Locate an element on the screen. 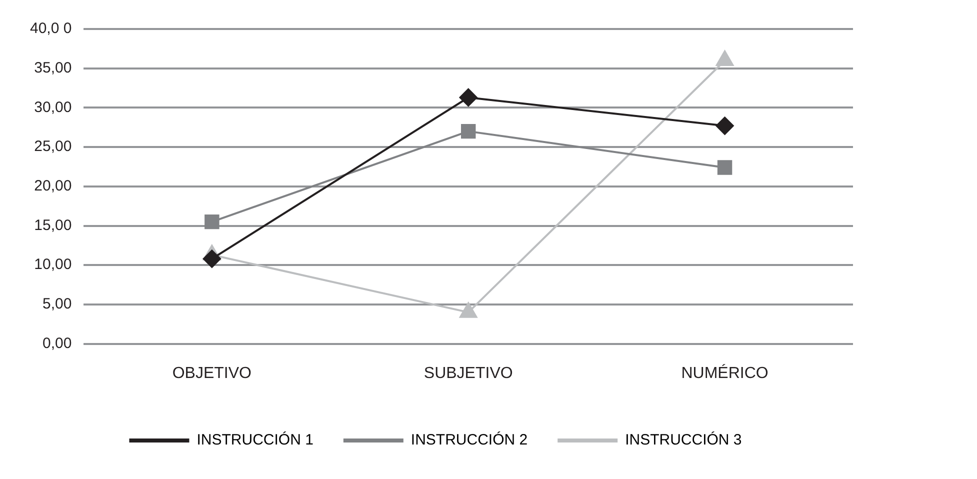  x-tick-label: OBJETIVO is located at coordinates (212, 373).